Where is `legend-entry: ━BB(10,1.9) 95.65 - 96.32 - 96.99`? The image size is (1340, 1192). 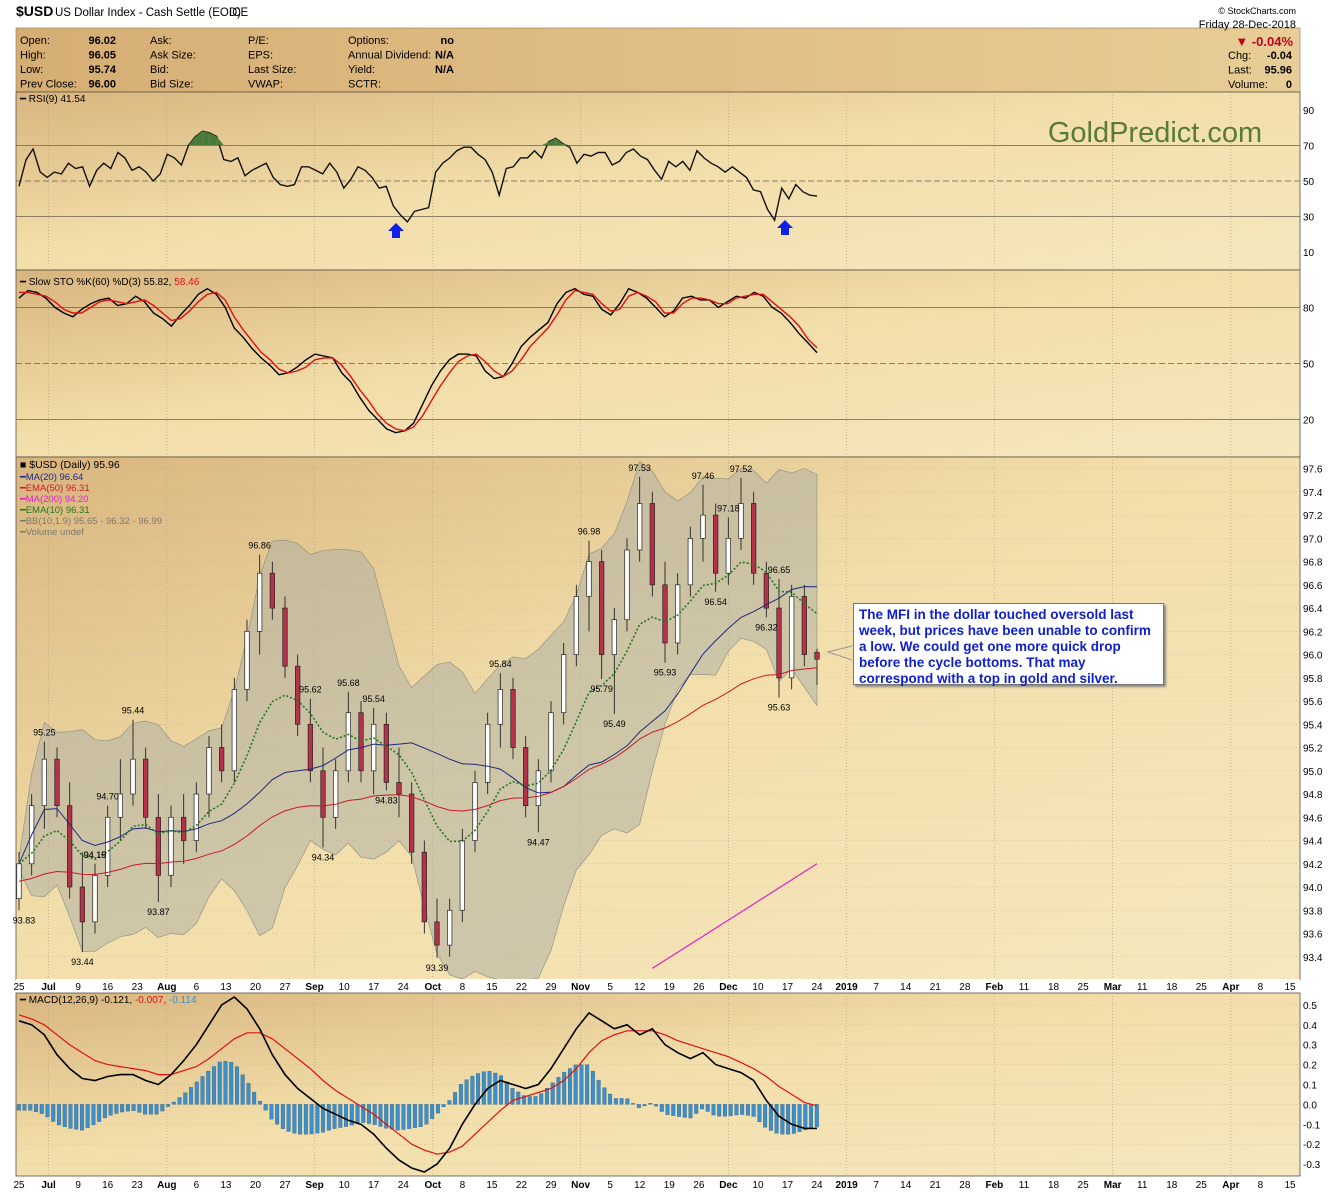 legend-entry: ━BB(10,1.9) 95.65 - 96.32 - 96.99 is located at coordinates (90, 521).